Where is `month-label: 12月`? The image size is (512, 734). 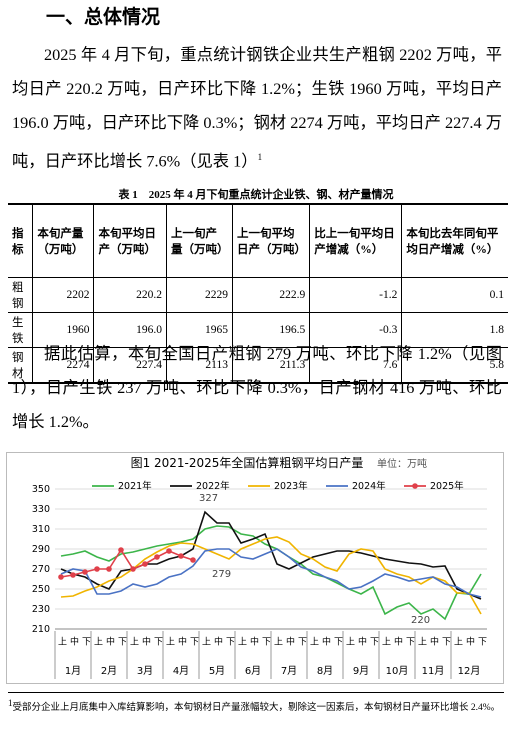 month-label: 12月 is located at coordinates (469, 671).